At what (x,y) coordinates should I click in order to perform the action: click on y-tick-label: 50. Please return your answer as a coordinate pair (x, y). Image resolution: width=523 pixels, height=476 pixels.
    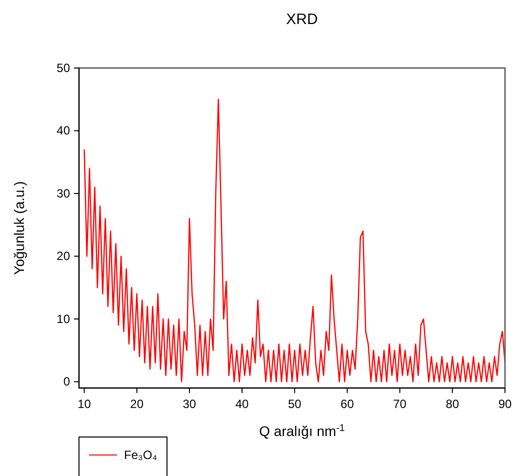
    Looking at the image, I should click on (63, 68).